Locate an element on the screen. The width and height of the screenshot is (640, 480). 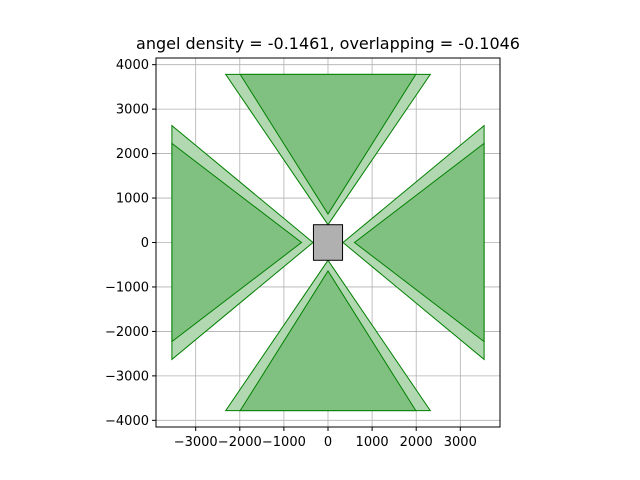
y-tick-label: 4000 is located at coordinates (132, 65).